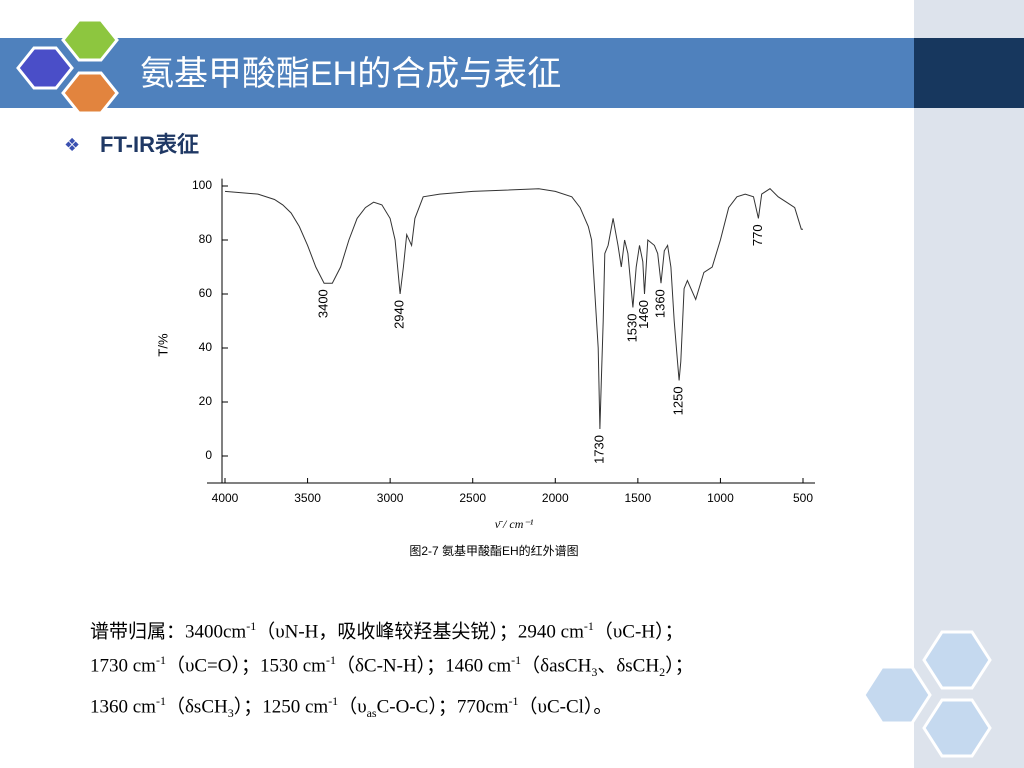 The height and width of the screenshot is (768, 1024). I want to click on text-run: 、δsCH, so click(628, 666).